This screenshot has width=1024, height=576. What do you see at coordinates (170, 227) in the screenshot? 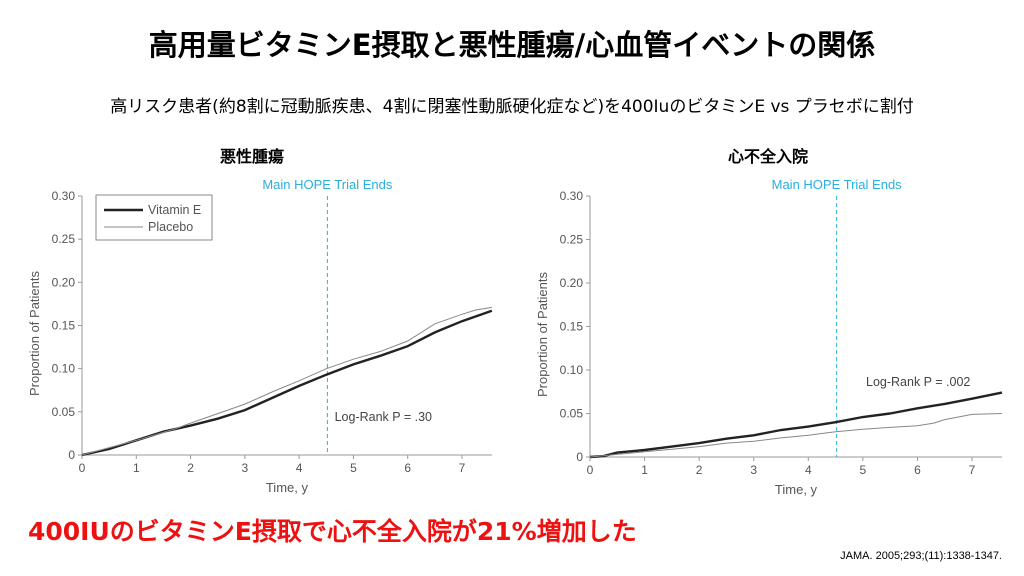
I see `legend-label: Placebo` at bounding box center [170, 227].